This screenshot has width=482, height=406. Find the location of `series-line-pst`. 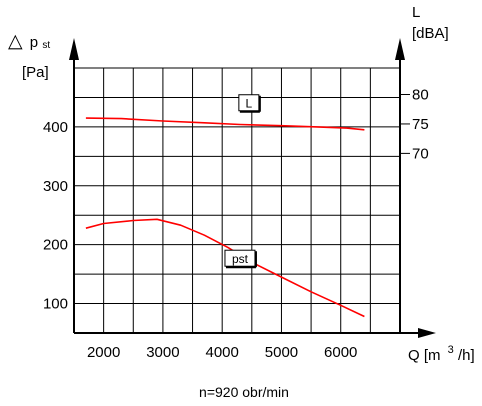

series-line-pst is located at coordinates (225, 268).